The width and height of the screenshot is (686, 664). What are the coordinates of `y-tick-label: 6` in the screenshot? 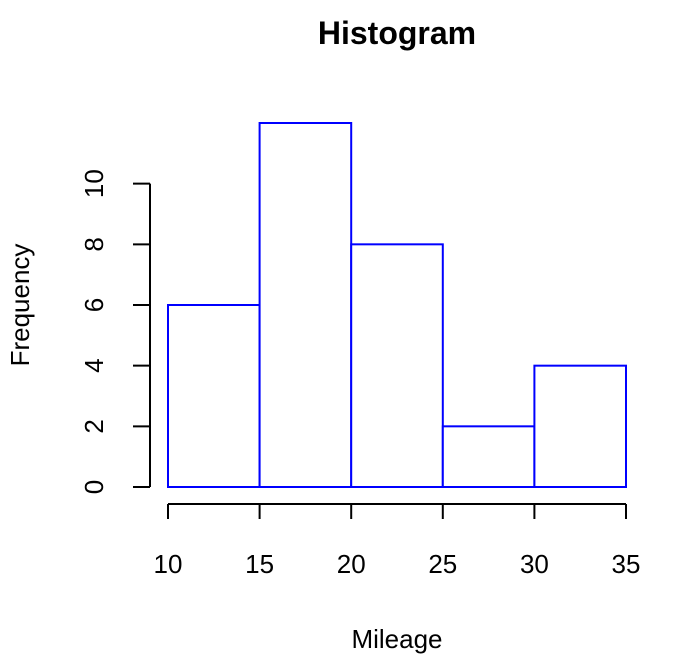 It's located at (94, 305).